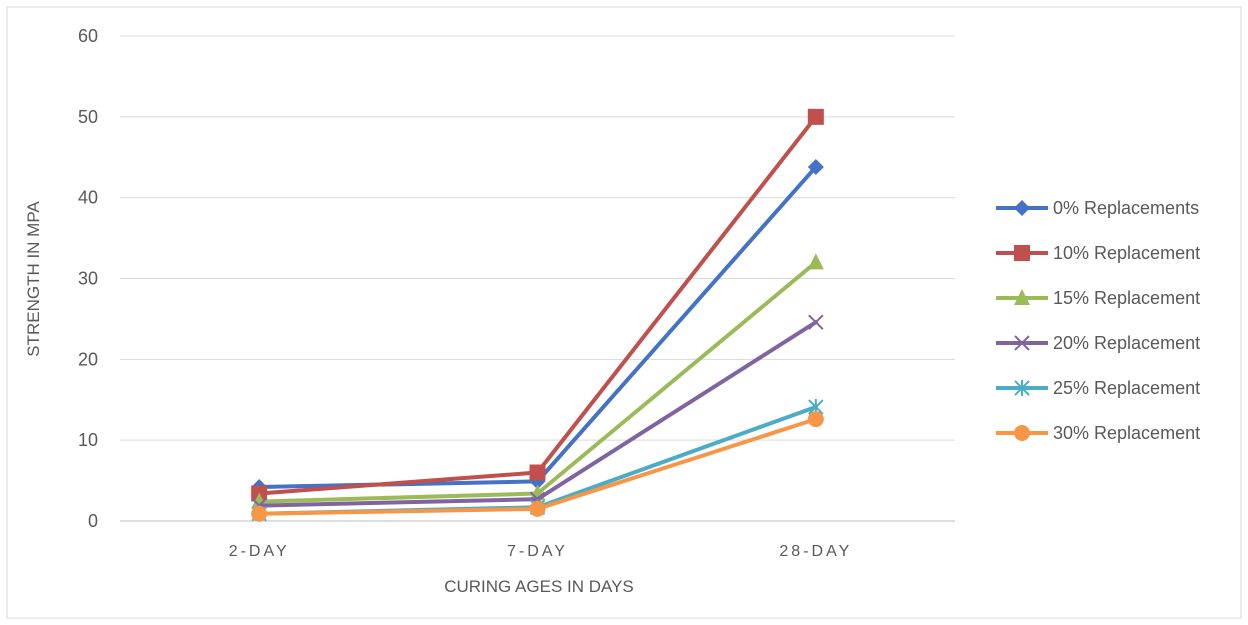 This screenshot has height=625, width=1248. I want to click on legend-label: 20% Replacement, so click(1126, 343).